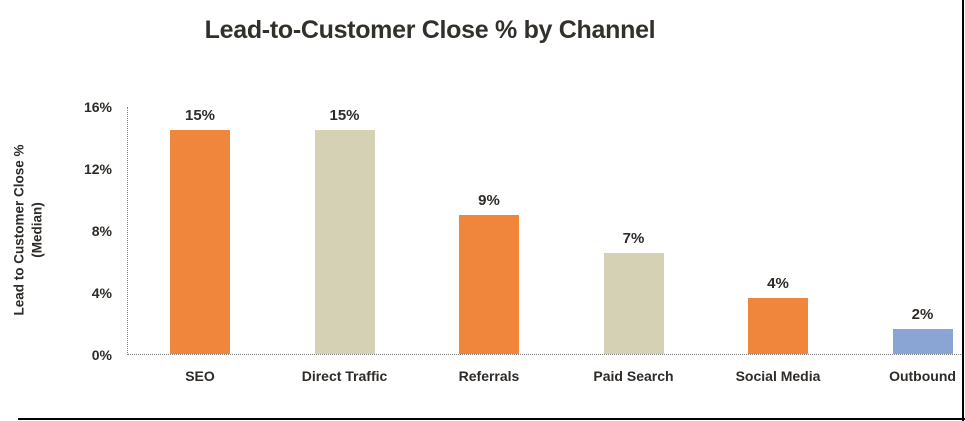  What do you see at coordinates (922, 341) in the screenshot?
I see `bar-outbound` at bounding box center [922, 341].